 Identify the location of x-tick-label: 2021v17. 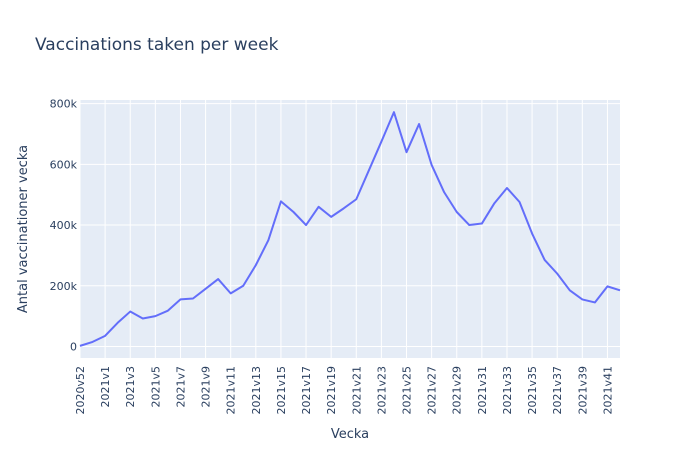
(306, 390).